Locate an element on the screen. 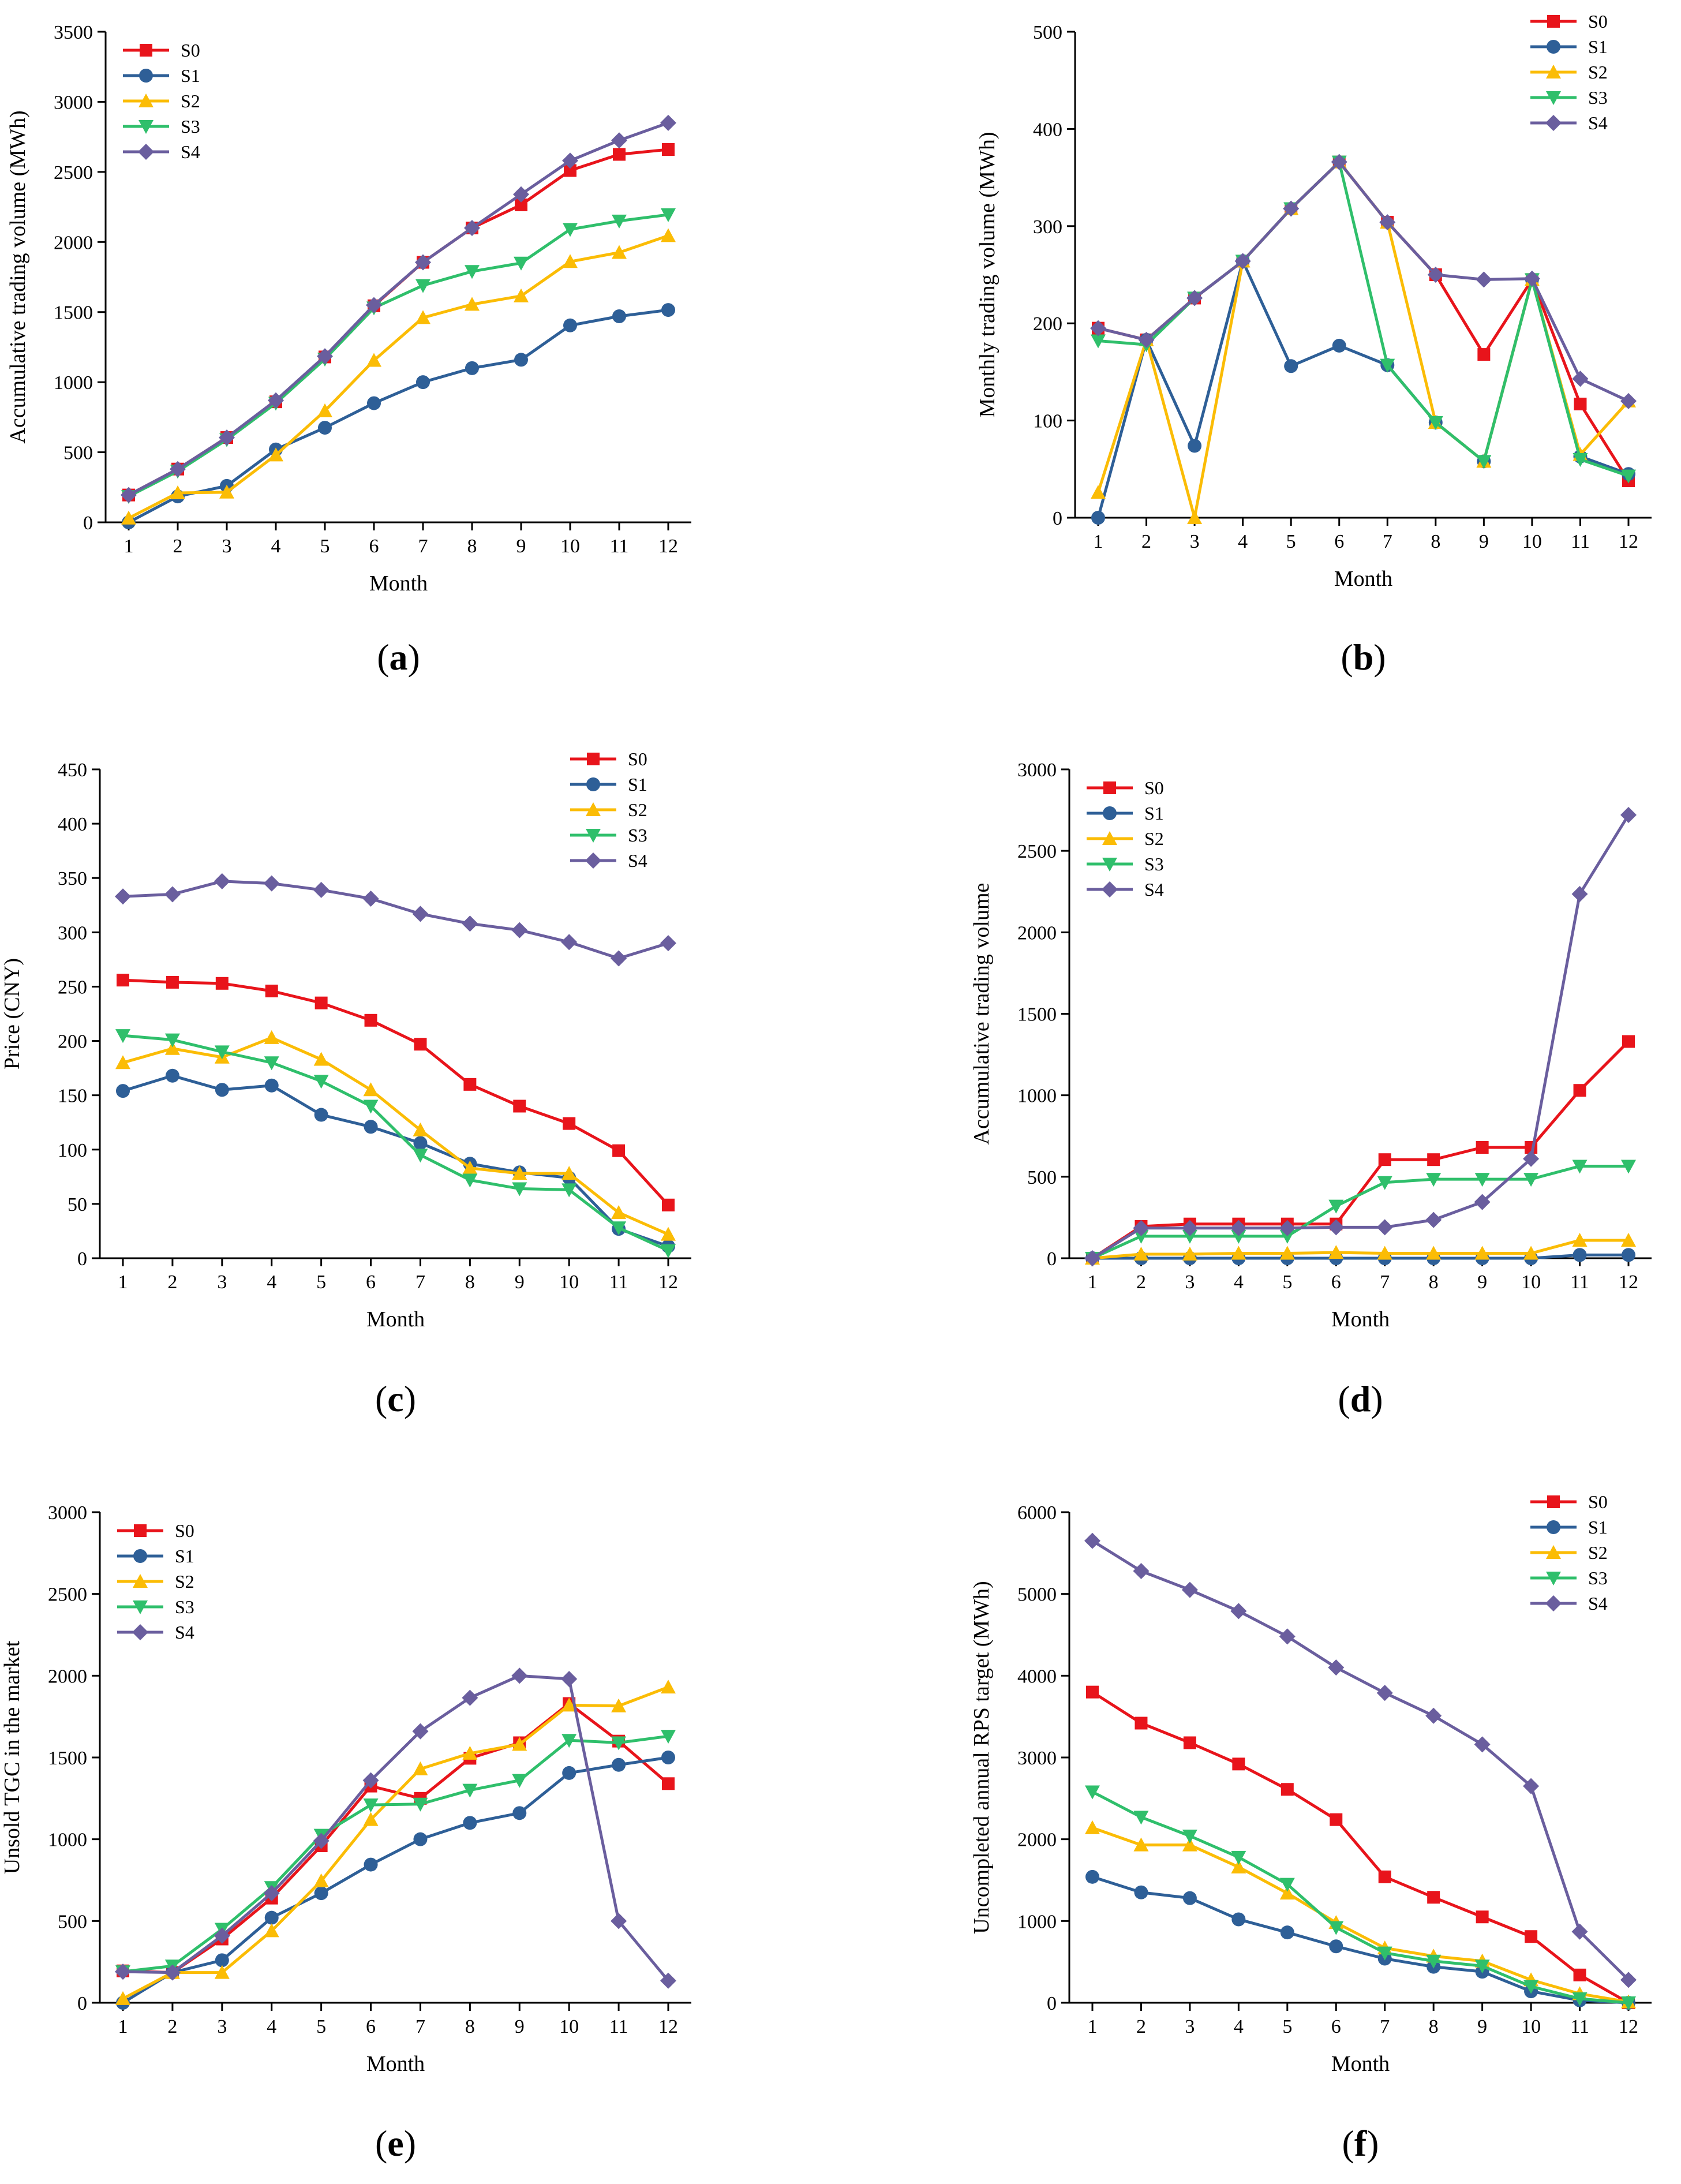  legend-label-S1: S1 is located at coordinates (1154, 813).